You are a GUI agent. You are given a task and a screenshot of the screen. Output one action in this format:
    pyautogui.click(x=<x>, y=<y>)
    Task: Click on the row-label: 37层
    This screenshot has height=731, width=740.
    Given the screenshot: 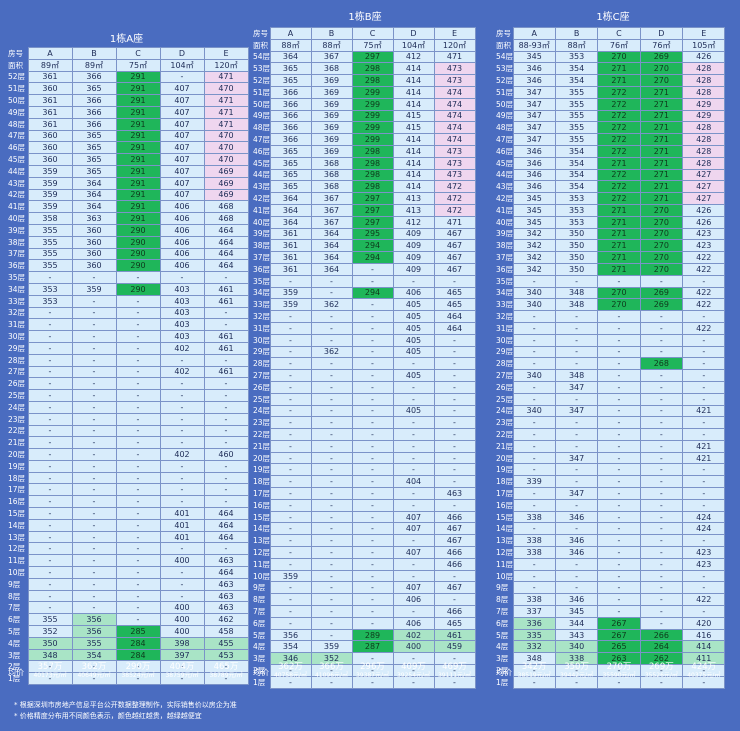 What is the action you would take?
    pyautogui.click(x=504, y=258)
    